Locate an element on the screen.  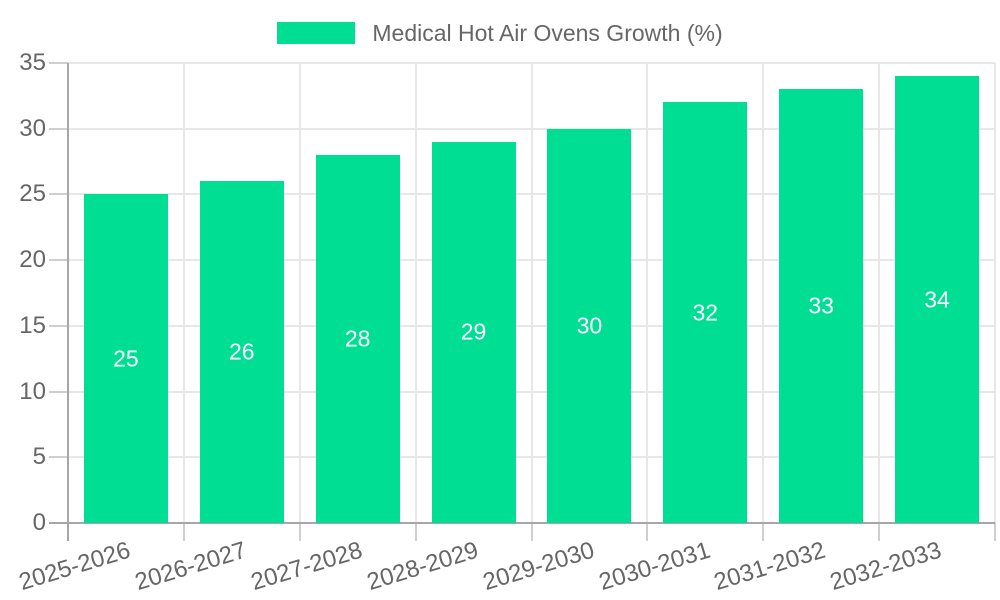
bar-2027-2028 is located at coordinates (357, 339).